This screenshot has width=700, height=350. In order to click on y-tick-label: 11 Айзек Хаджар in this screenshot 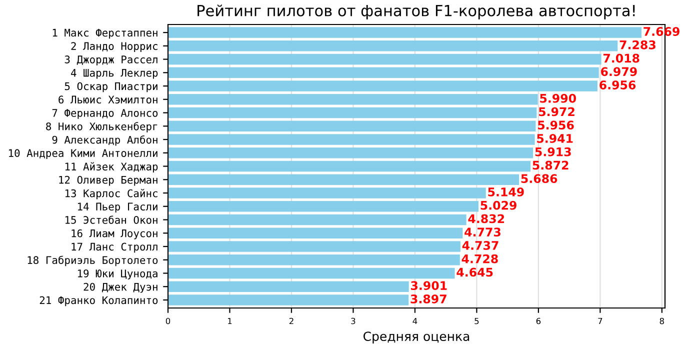, I will do `click(111, 167)`.